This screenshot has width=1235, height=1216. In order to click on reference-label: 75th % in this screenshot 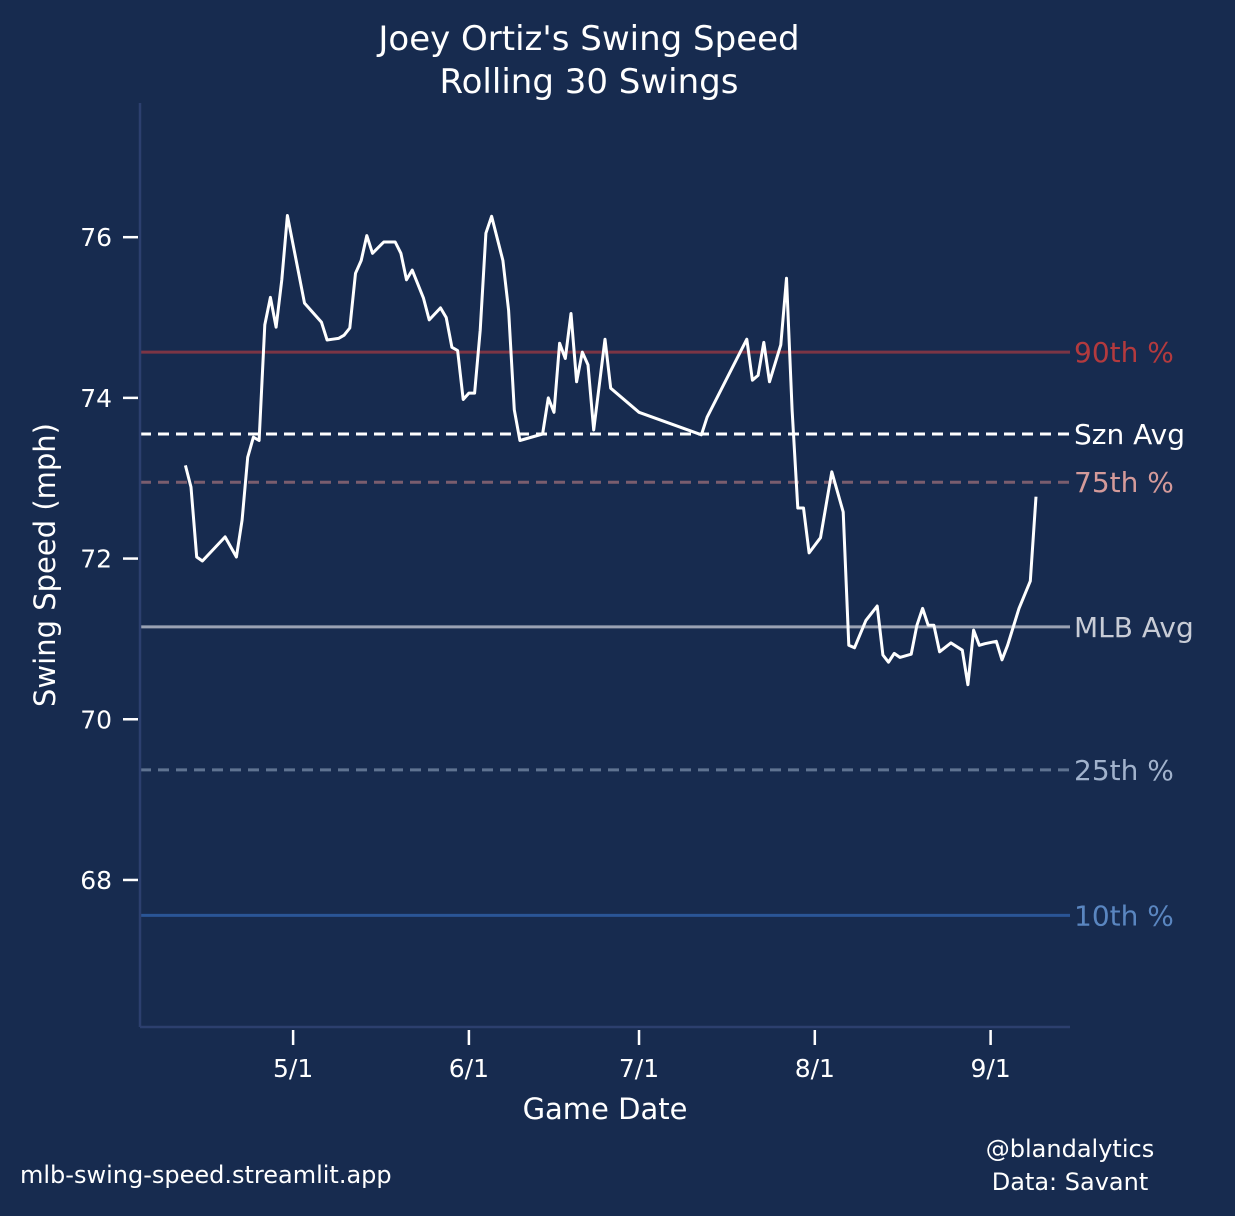, I will do `click(1124, 482)`.